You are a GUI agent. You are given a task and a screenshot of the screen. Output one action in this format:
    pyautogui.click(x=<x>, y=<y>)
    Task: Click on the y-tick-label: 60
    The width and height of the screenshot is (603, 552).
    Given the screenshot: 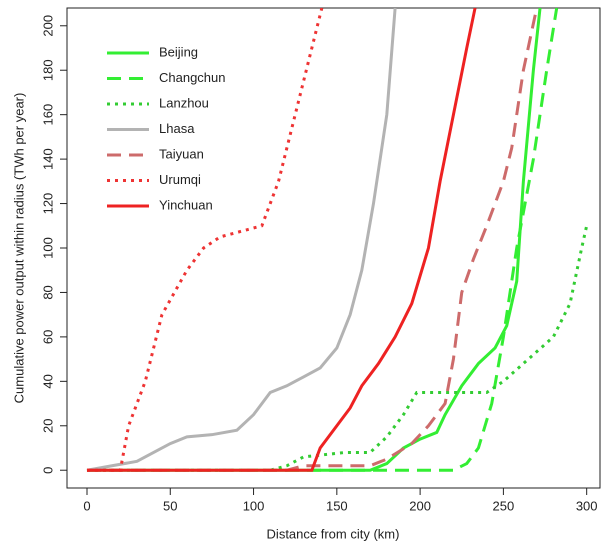 What is the action you would take?
    pyautogui.click(x=47, y=337)
    